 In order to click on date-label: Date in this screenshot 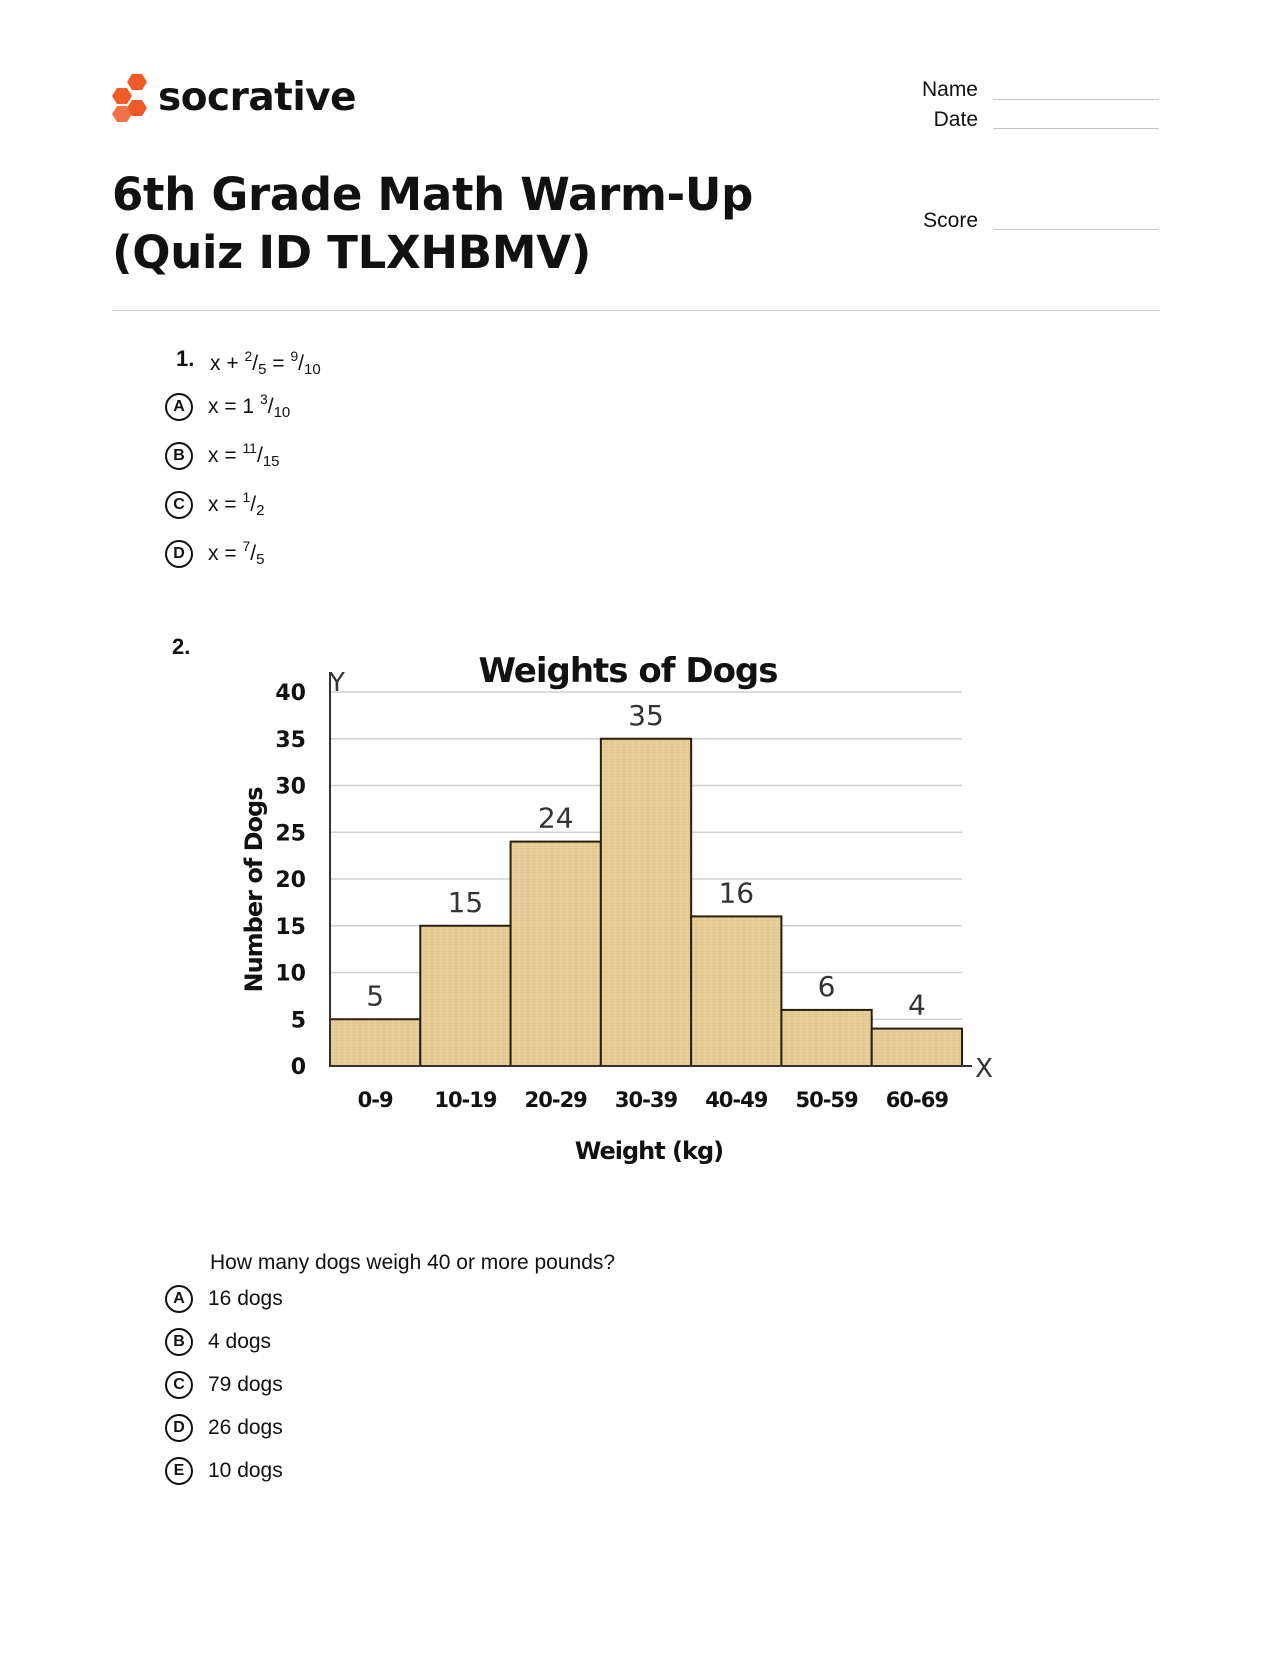, I will do `click(955, 119)`.